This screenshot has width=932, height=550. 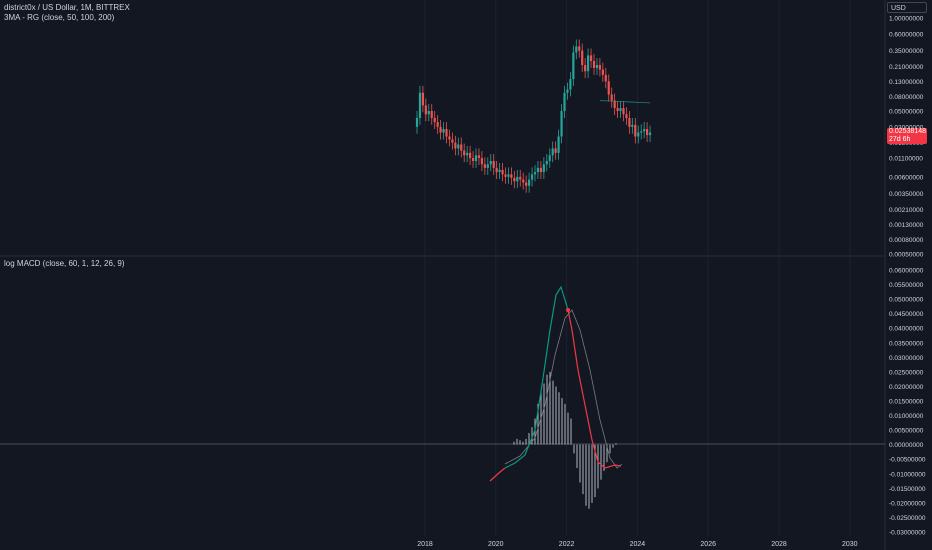 What do you see at coordinates (496, 544) in the screenshot?
I see `time-tick-label: 2020` at bounding box center [496, 544].